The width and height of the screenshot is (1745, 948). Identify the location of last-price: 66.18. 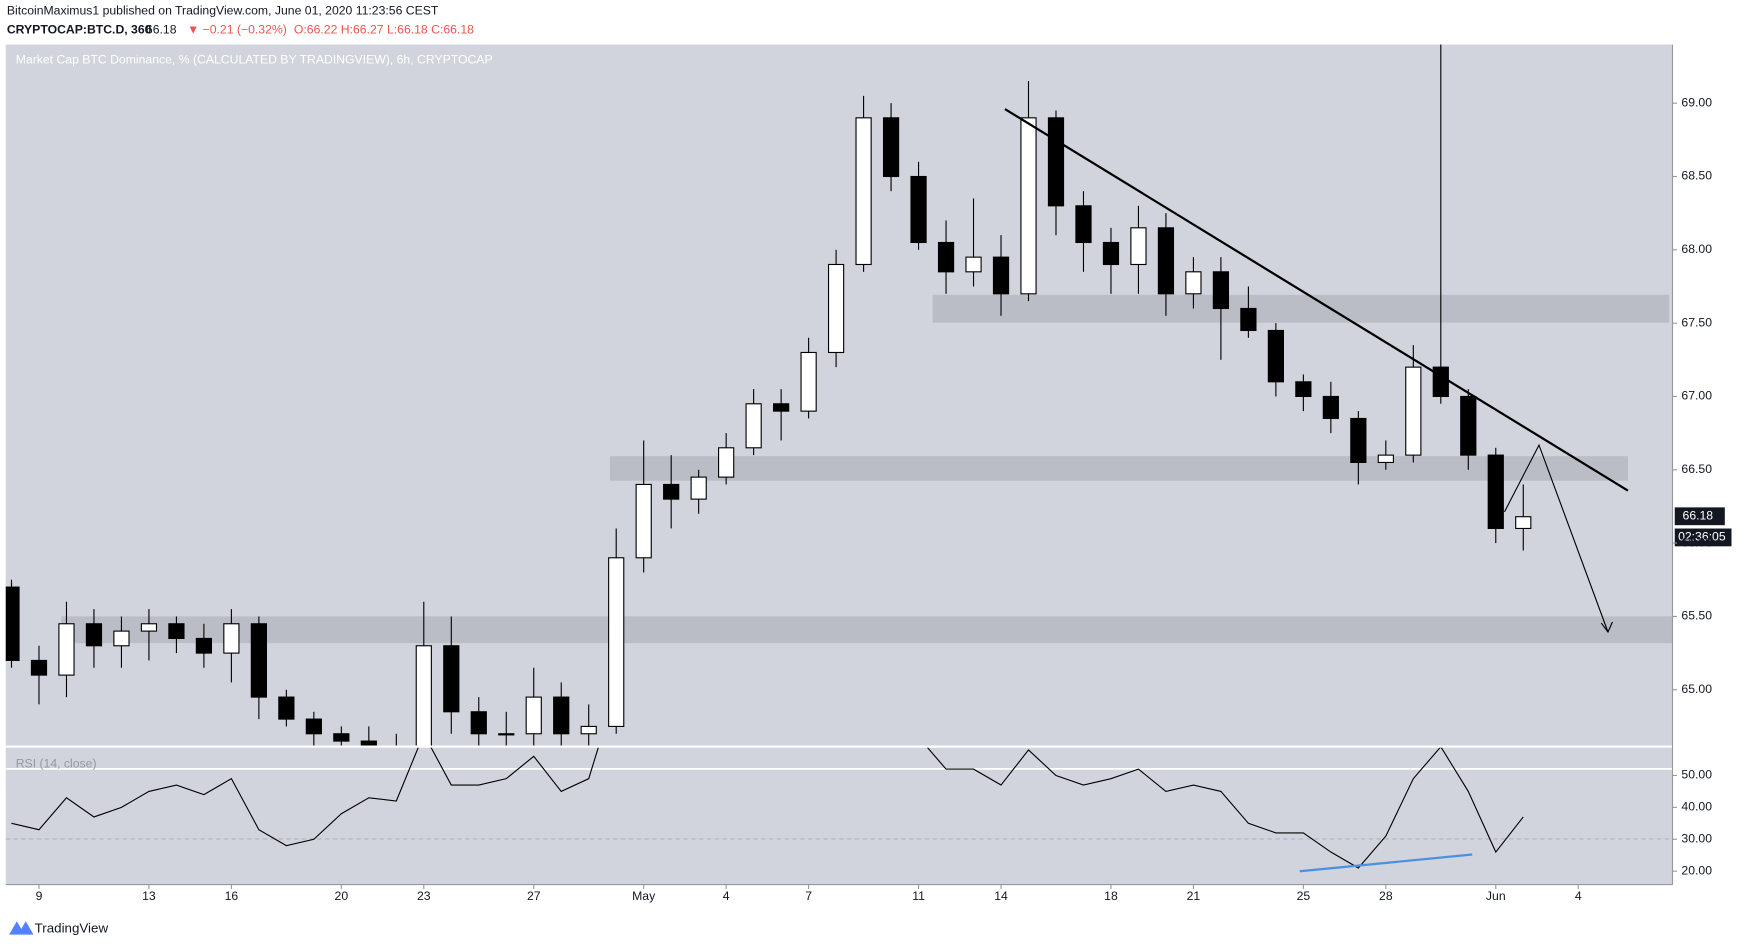
(161, 29).